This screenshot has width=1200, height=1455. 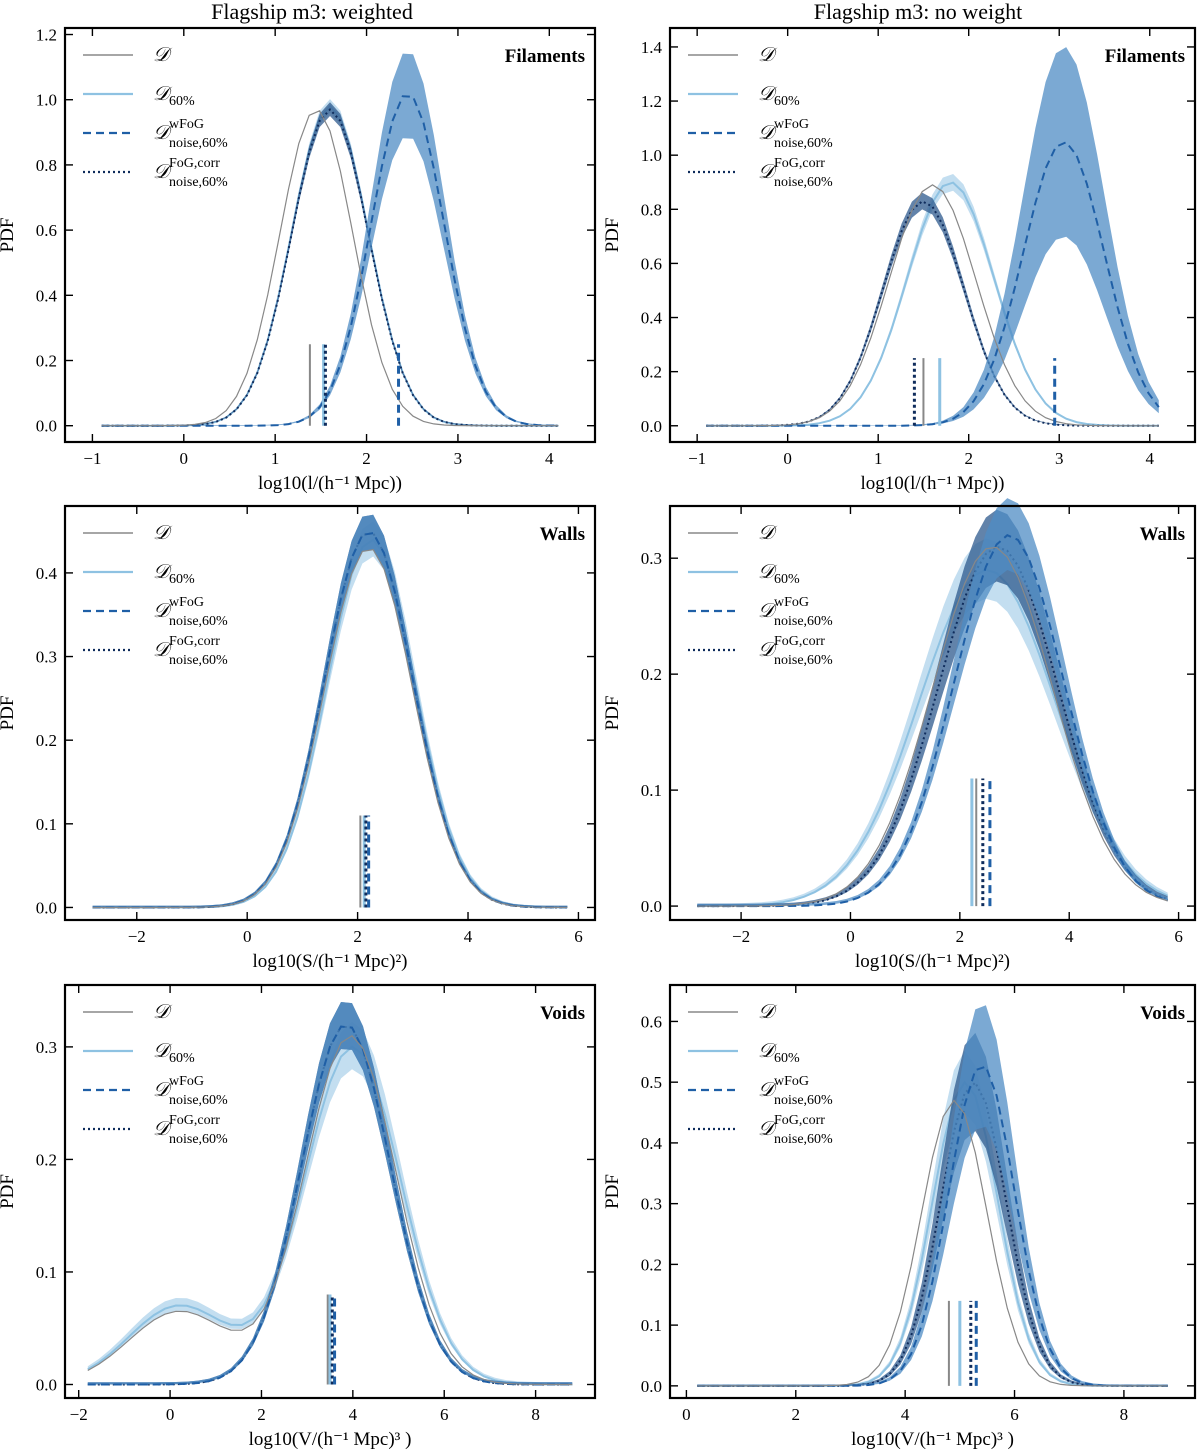 I want to click on band-Dc, so click(x=932, y=708).